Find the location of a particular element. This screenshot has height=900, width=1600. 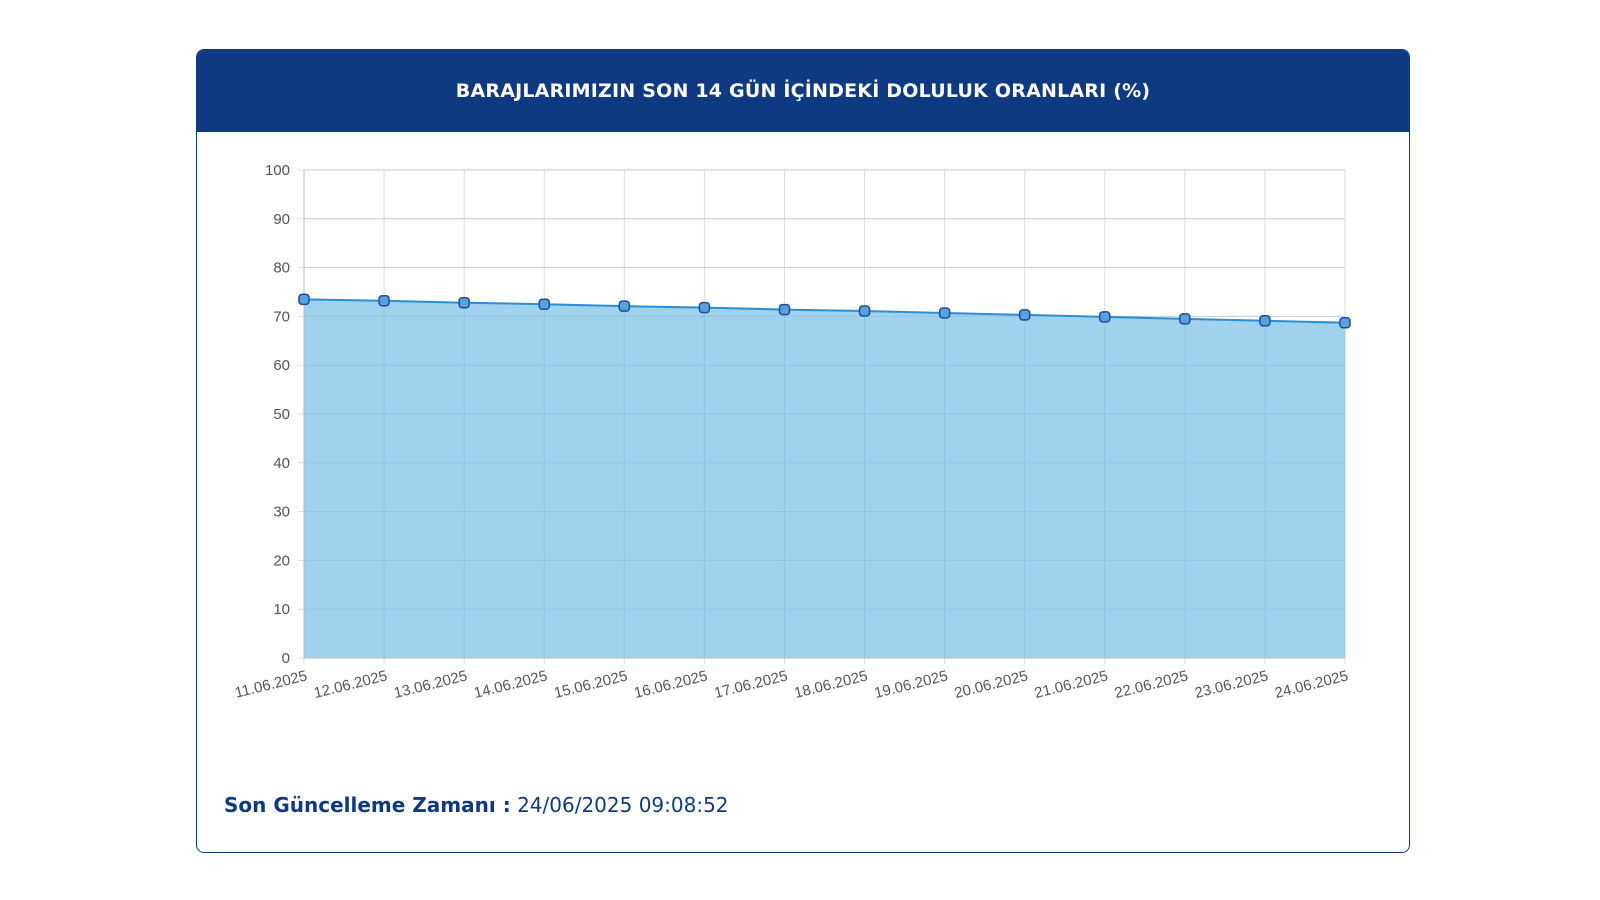

x-tick-label: 15.06.2025 is located at coordinates (590, 684).